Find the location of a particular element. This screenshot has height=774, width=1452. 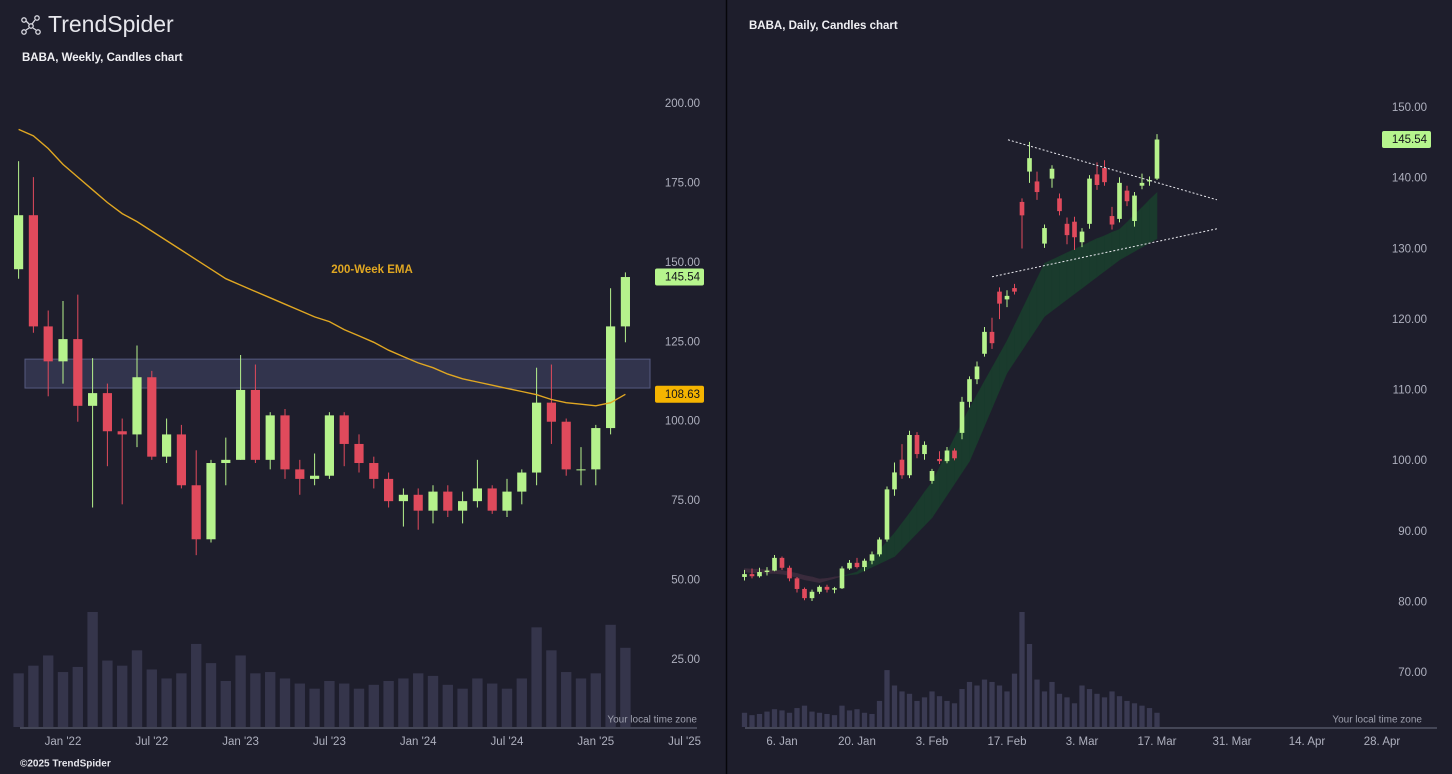

x-tick-label: 20. Jan is located at coordinates (857, 742).